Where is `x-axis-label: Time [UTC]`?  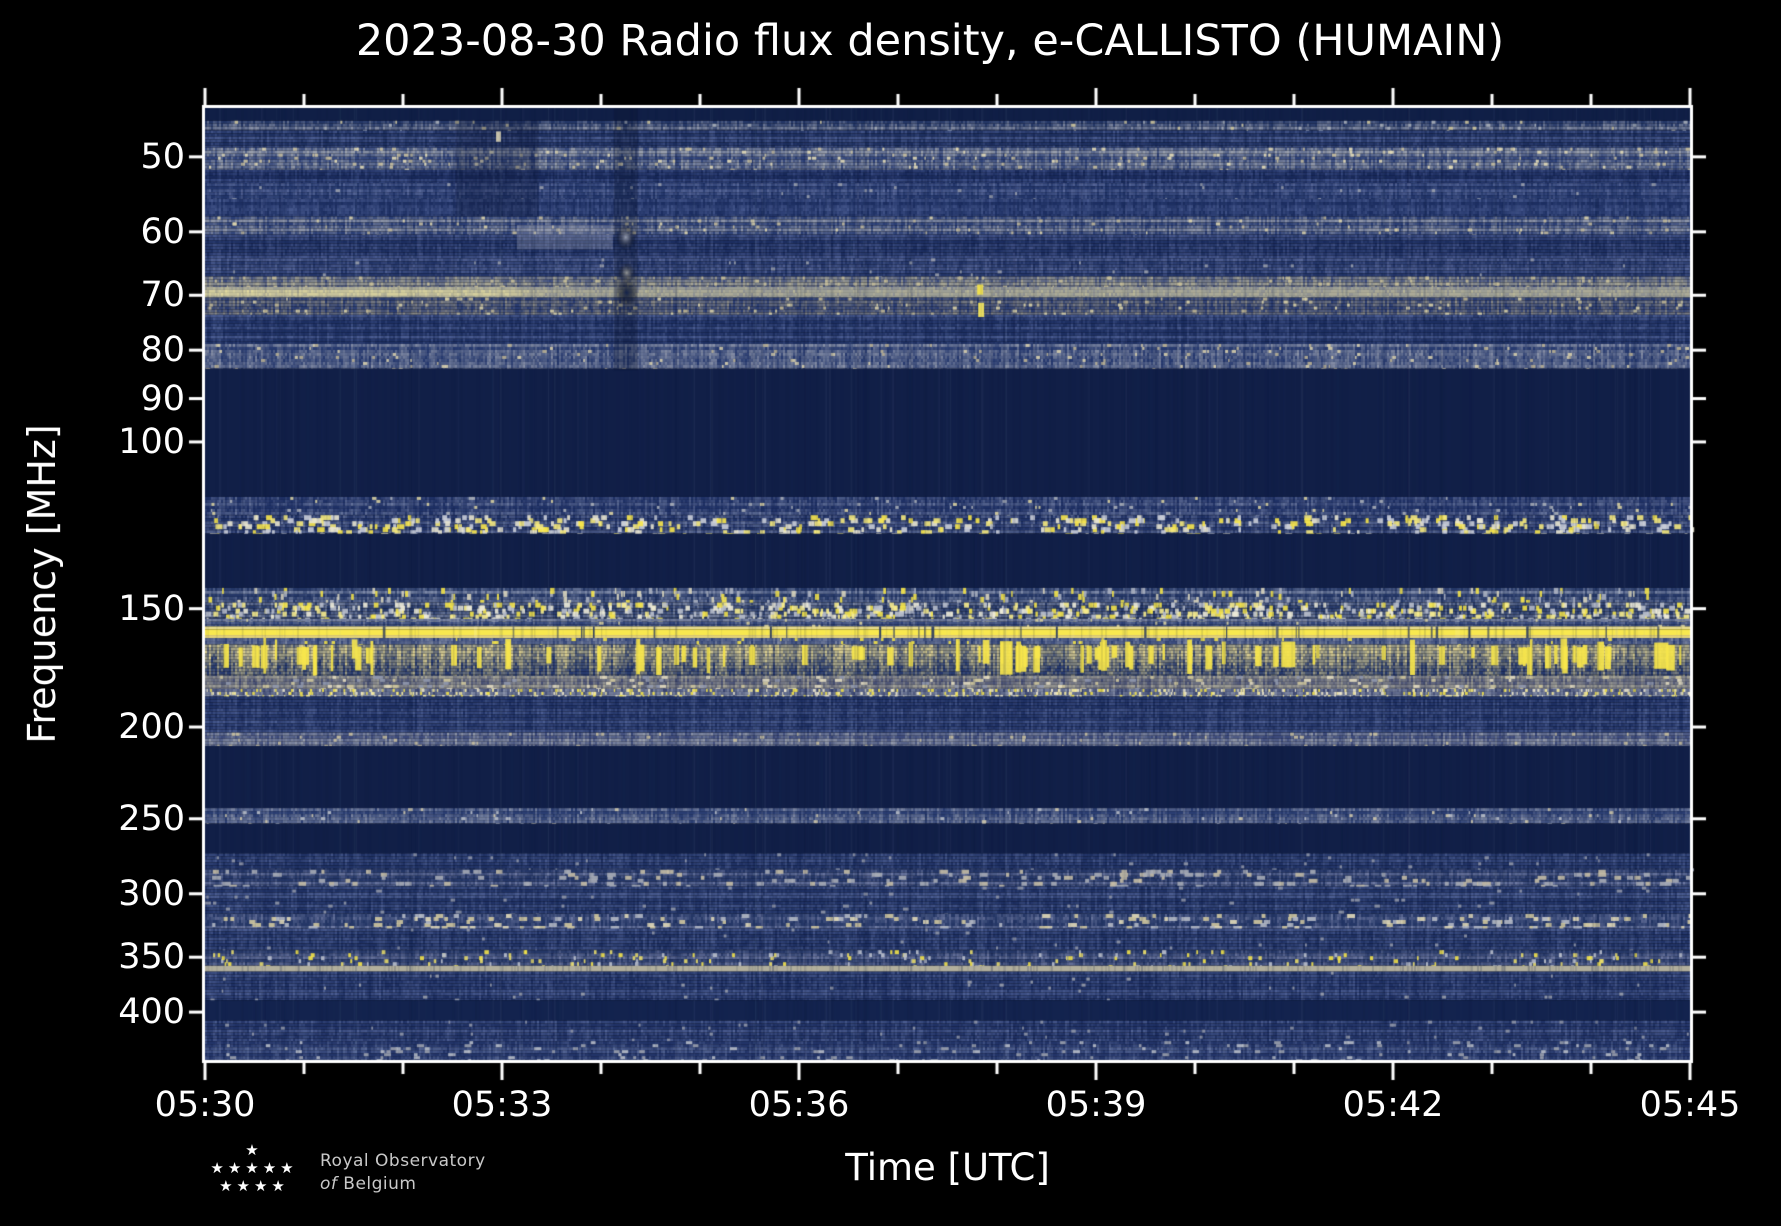 x-axis-label: Time [UTC] is located at coordinates (947, 1167).